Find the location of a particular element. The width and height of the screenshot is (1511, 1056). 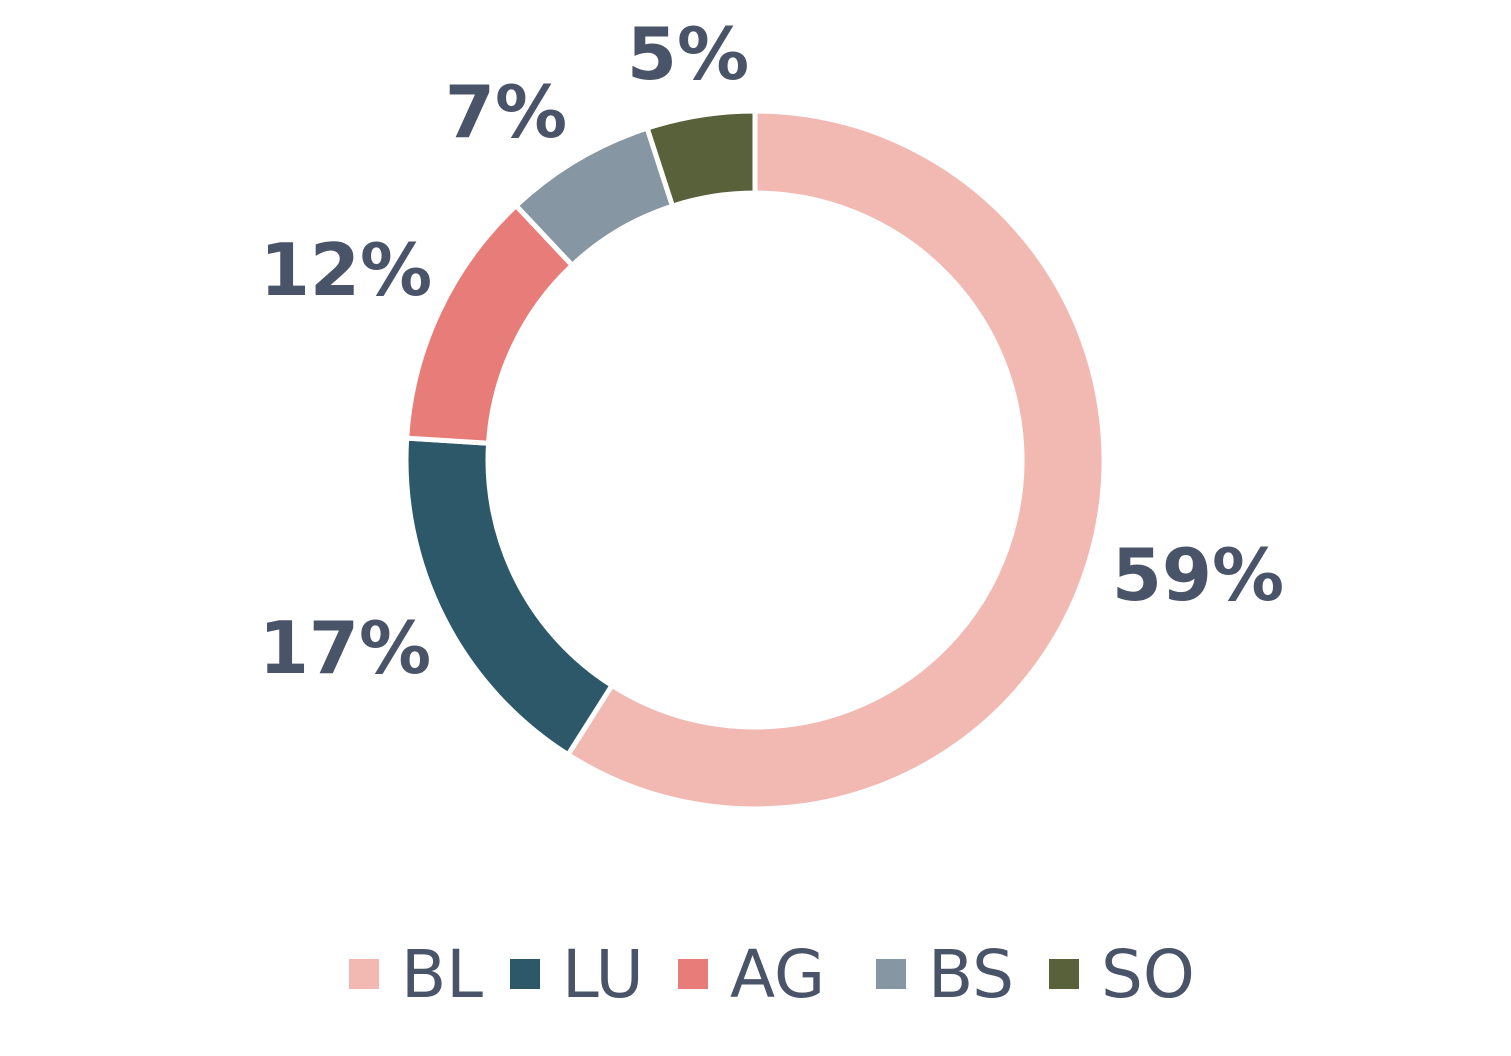

legend: BL LU AG BS SO is located at coordinates (772, 974).